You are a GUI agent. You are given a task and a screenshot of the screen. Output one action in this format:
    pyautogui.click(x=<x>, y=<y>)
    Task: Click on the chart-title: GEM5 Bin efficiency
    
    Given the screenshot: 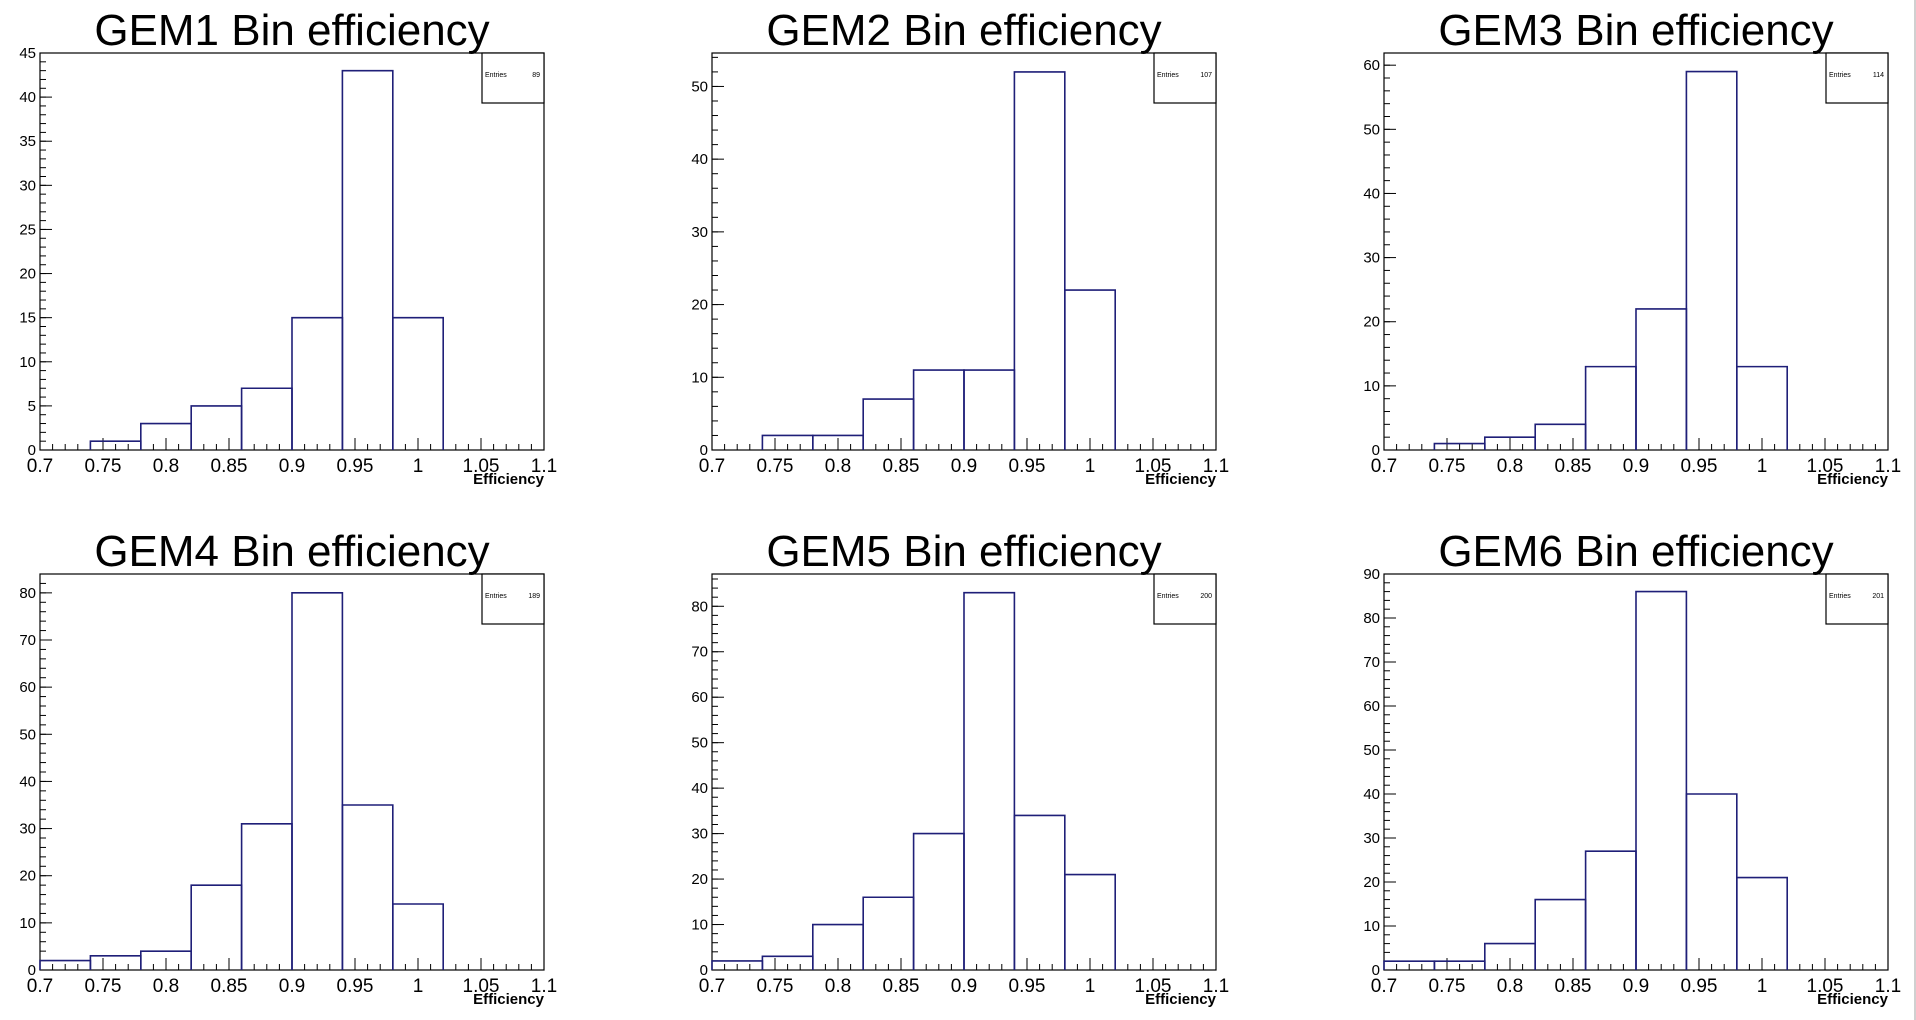 What is the action you would take?
    pyautogui.click(x=963, y=551)
    